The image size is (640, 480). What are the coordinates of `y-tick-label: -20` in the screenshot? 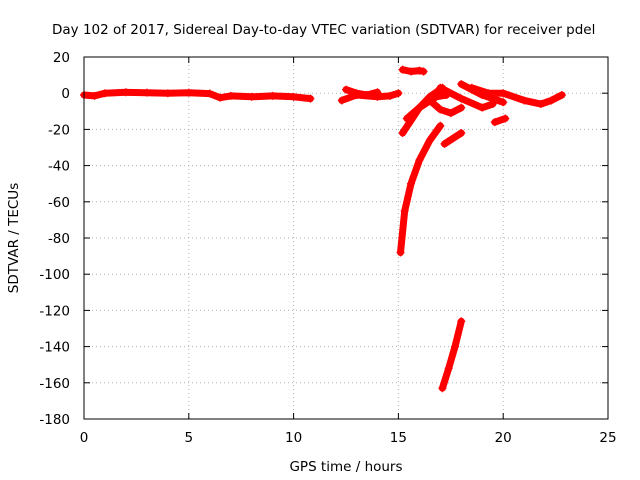 It's located at (59, 130).